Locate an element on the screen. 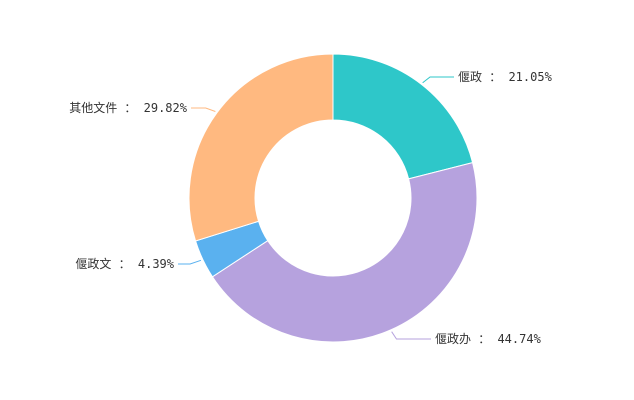  slice-label-3: 偃政文 ： 4.39% is located at coordinates (124, 263).